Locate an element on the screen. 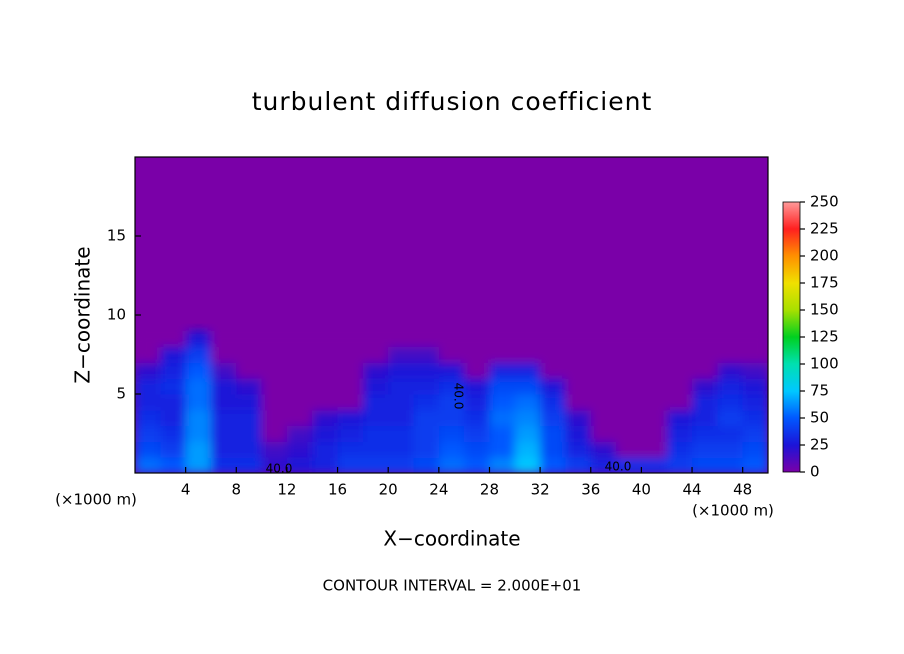 The width and height of the screenshot is (904, 654). x-axis-label: X−coordinate is located at coordinates (451, 539).